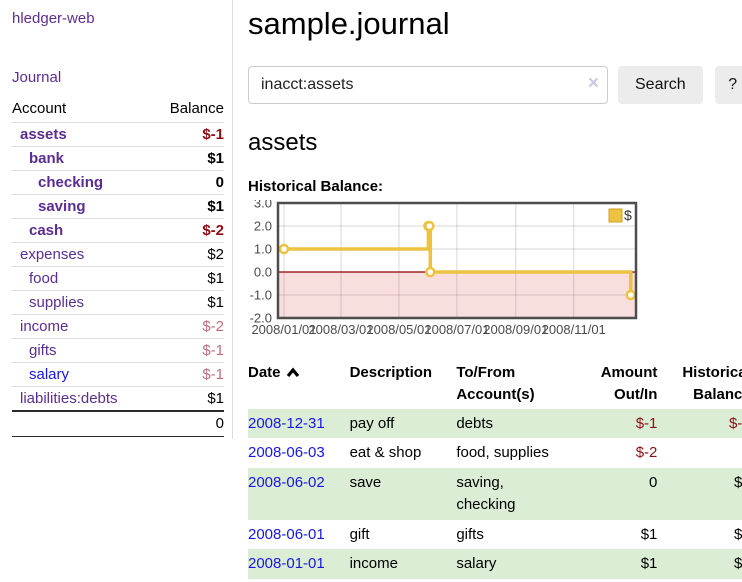 This screenshot has width=742, height=582. I want to click on sidebar-account-link-assets: assets, so click(43, 134).